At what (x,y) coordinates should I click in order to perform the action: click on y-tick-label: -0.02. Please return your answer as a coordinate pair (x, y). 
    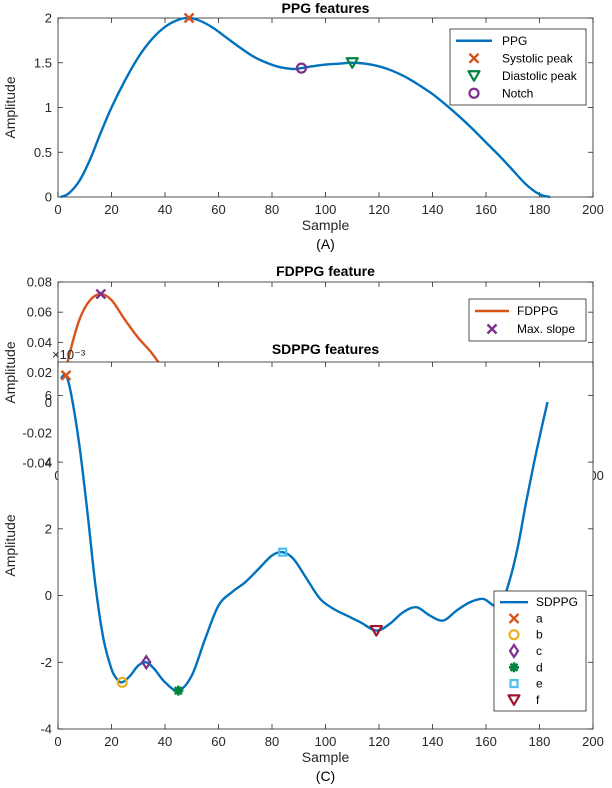
    Looking at the image, I should click on (37, 432).